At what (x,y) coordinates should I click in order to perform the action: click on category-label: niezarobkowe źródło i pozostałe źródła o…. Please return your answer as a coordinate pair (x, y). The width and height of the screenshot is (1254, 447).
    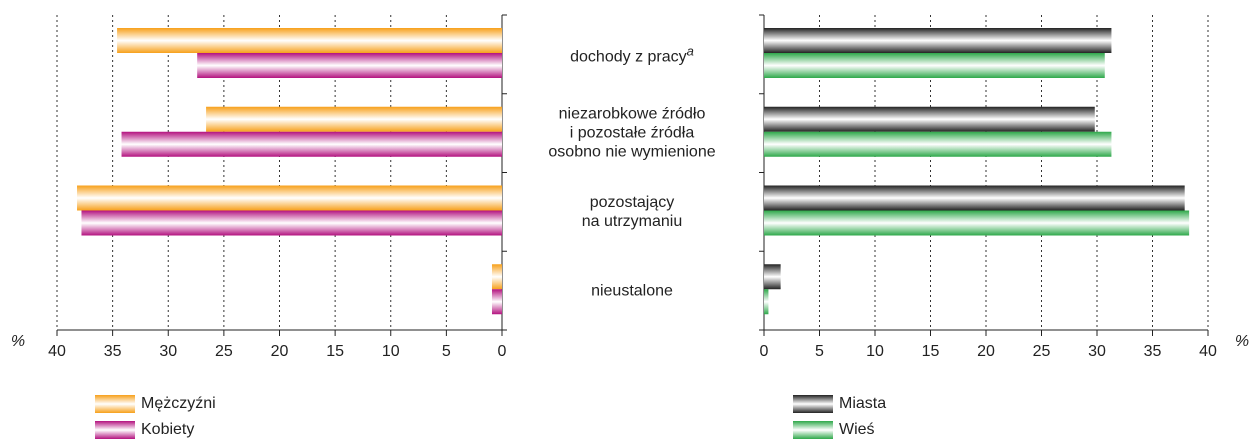
    Looking at the image, I should click on (632, 133).